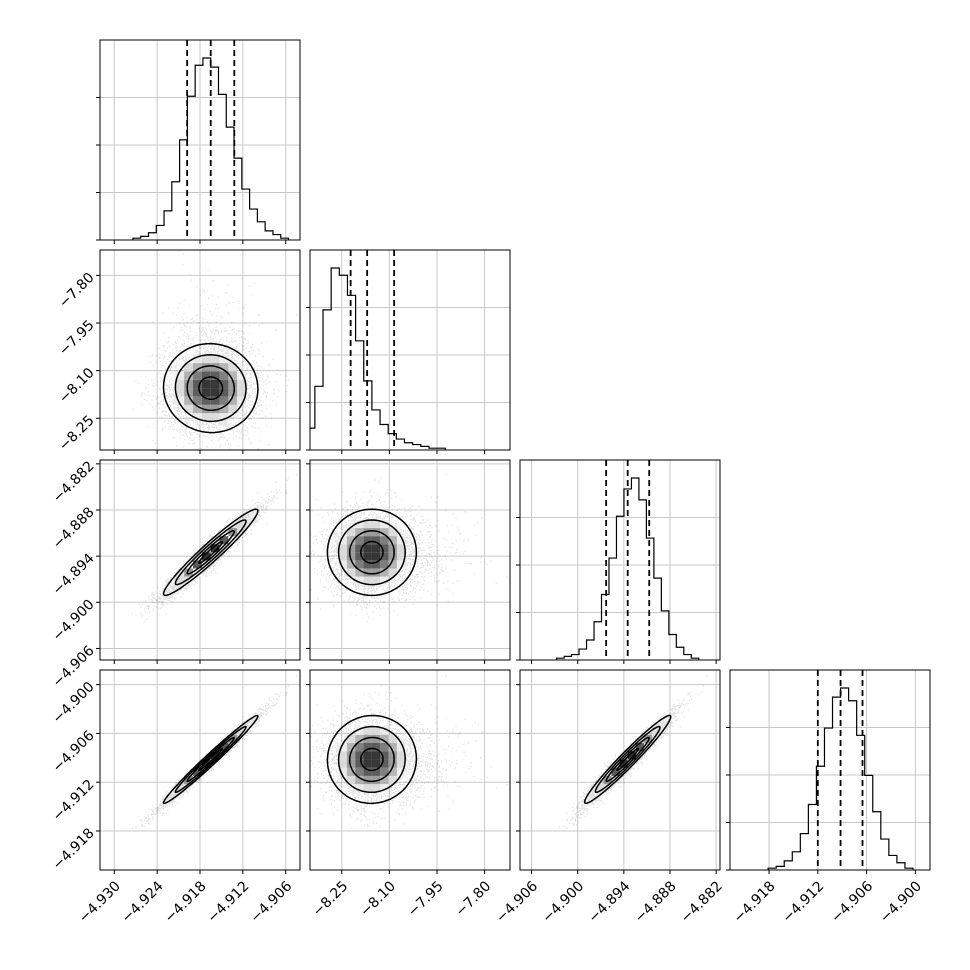  Describe the element at coordinates (378, 899) in the screenshot. I see `x-tick-label: −8.10` at that location.